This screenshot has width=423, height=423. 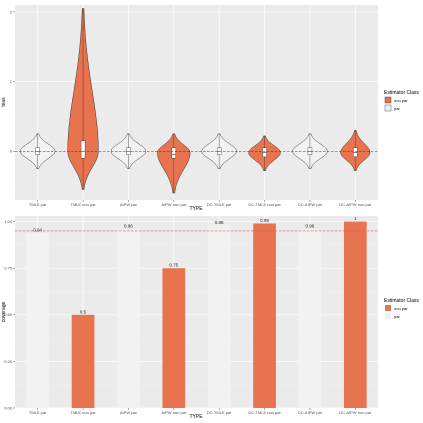 I want to click on violin-box-aipw-non-par, so click(x=174, y=153).